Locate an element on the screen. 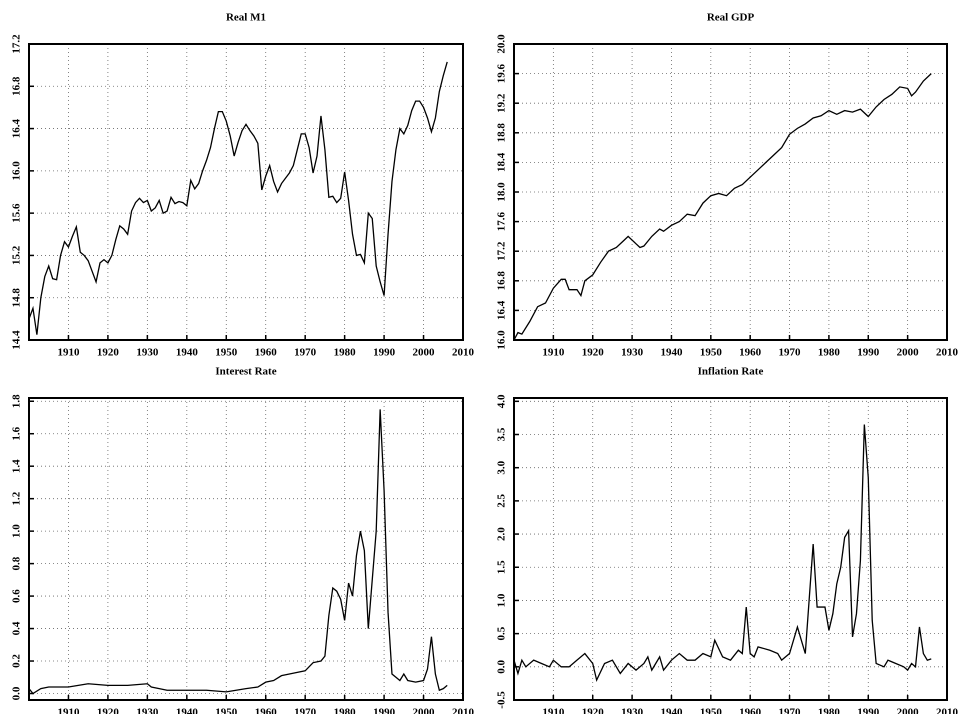 Image resolution: width=965 pixels, height=714 pixels. y-tick-label: -0.5 is located at coordinates (502, 700).